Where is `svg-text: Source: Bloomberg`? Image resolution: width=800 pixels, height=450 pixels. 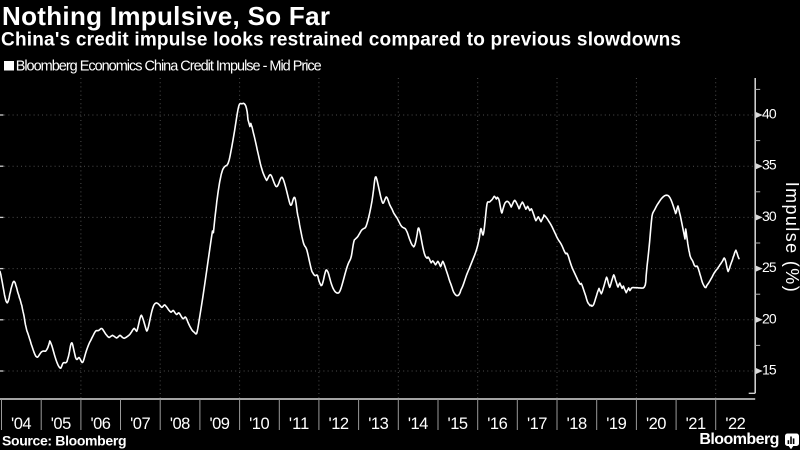
svg-text: Source: Bloomberg is located at coordinates (64, 441).